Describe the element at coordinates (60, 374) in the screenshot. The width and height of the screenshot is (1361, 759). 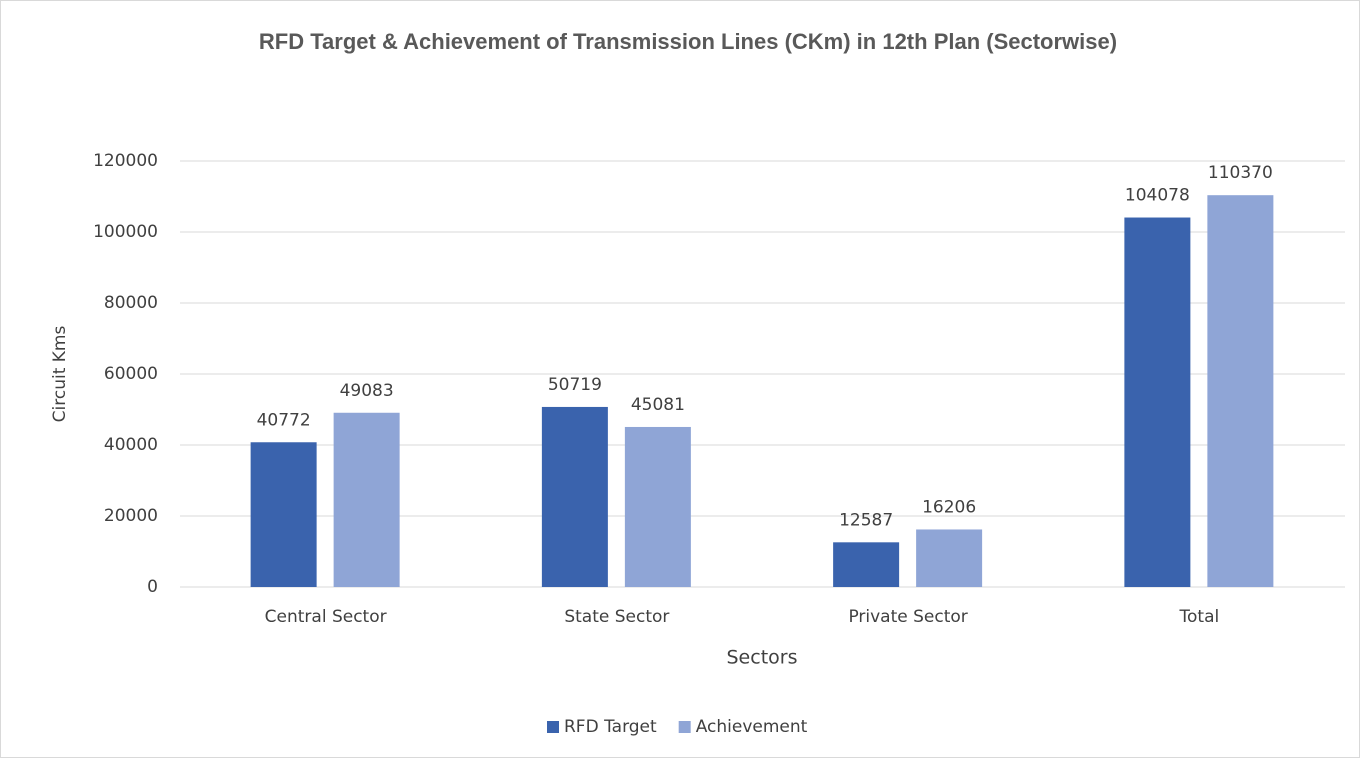
I see `y-axis-label: Circuit Kms` at that location.